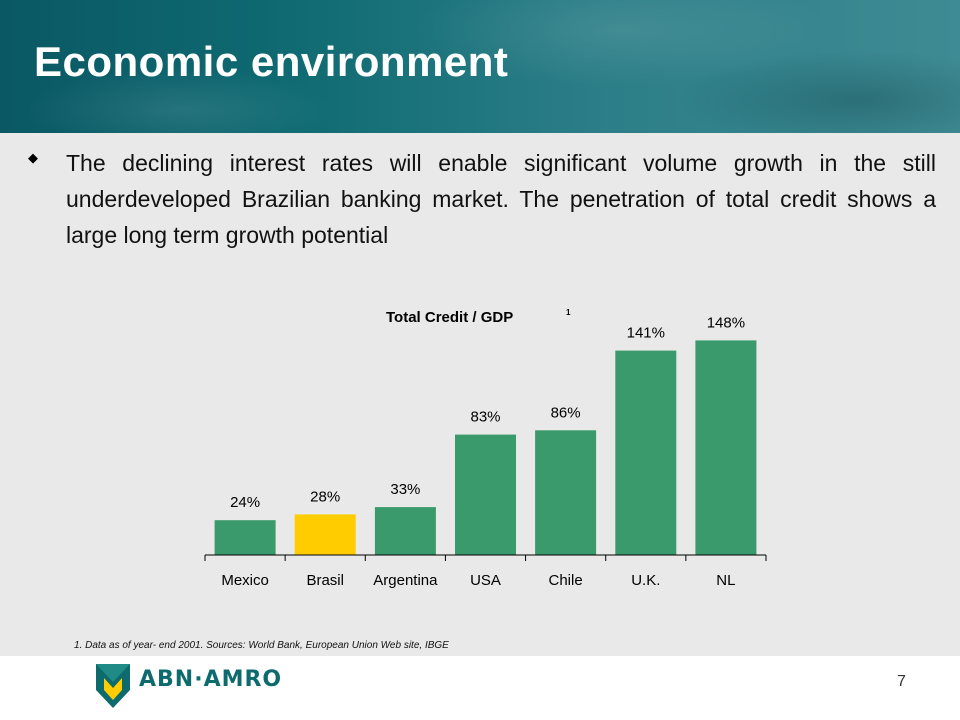  I want to click on category-label: USA, so click(485, 580).